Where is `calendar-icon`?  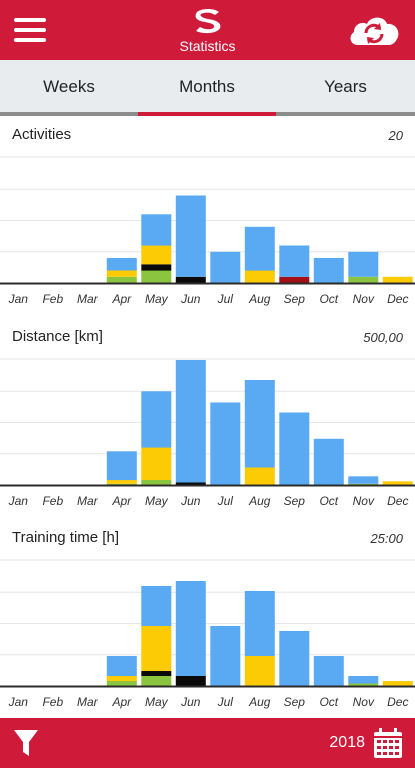
calendar-icon is located at coordinates (388, 743).